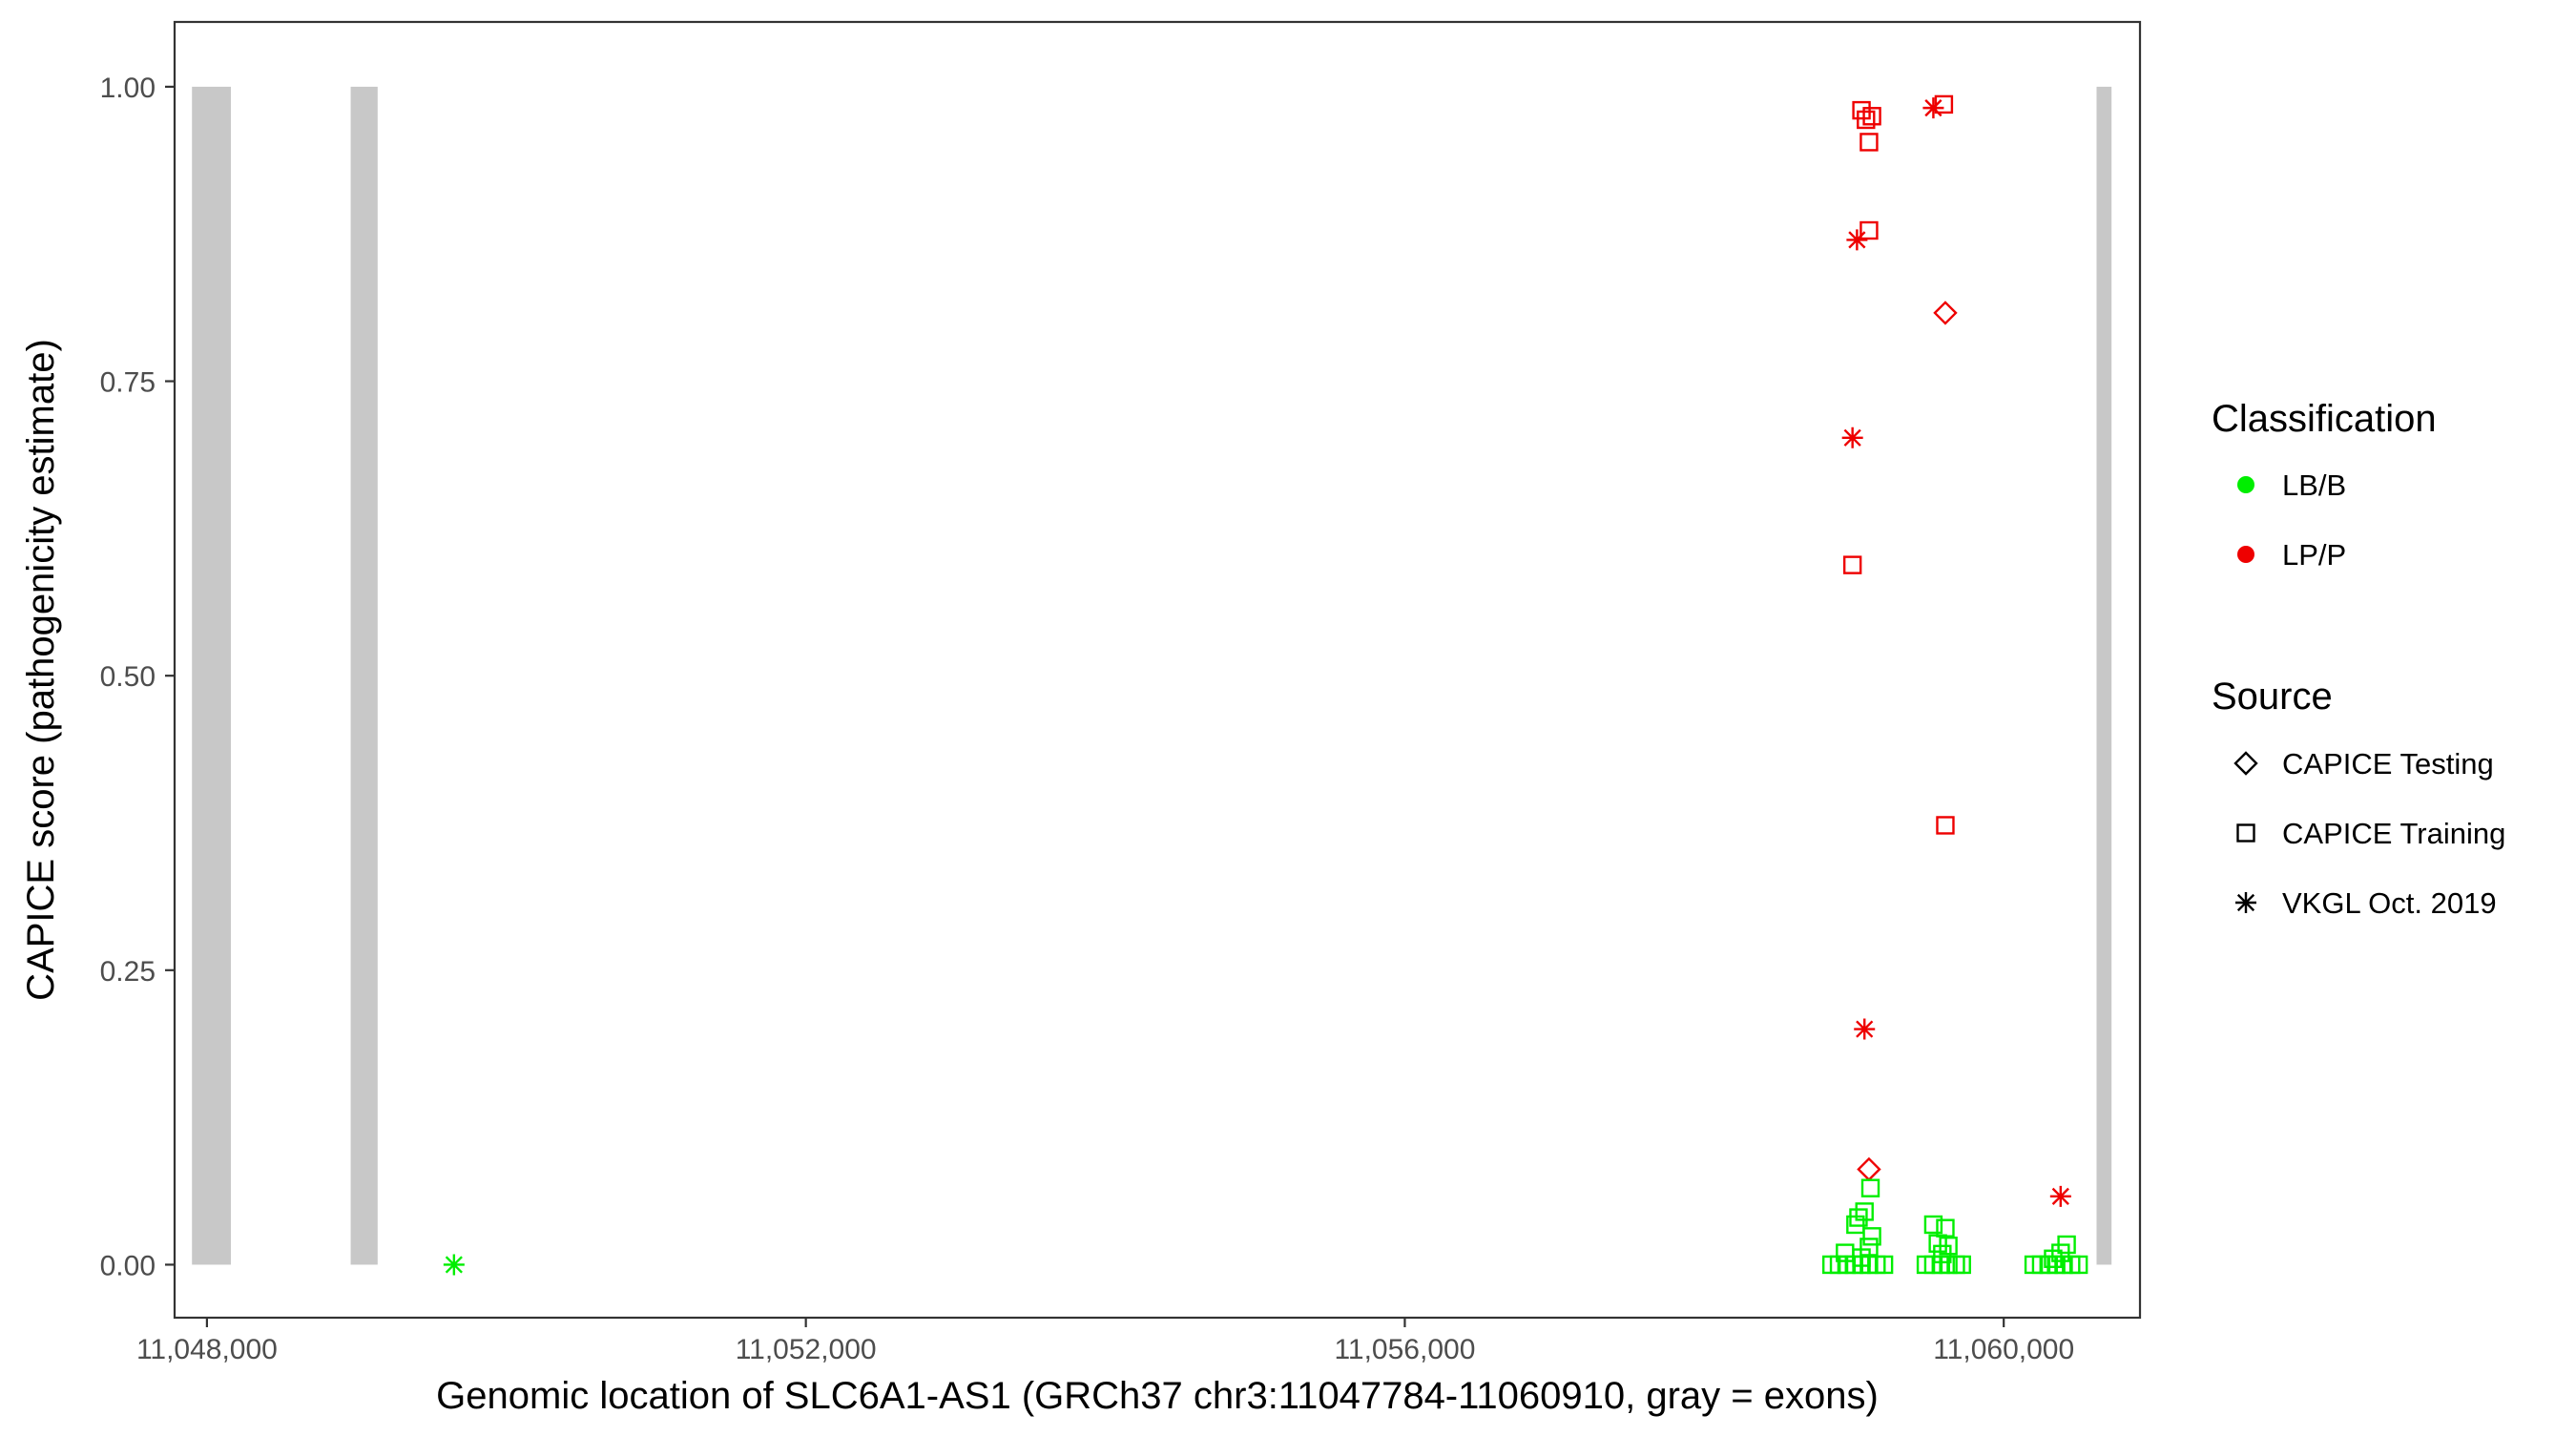  Describe the element at coordinates (806, 1349) in the screenshot. I see `x-tick-label: 11,052,000` at that location.